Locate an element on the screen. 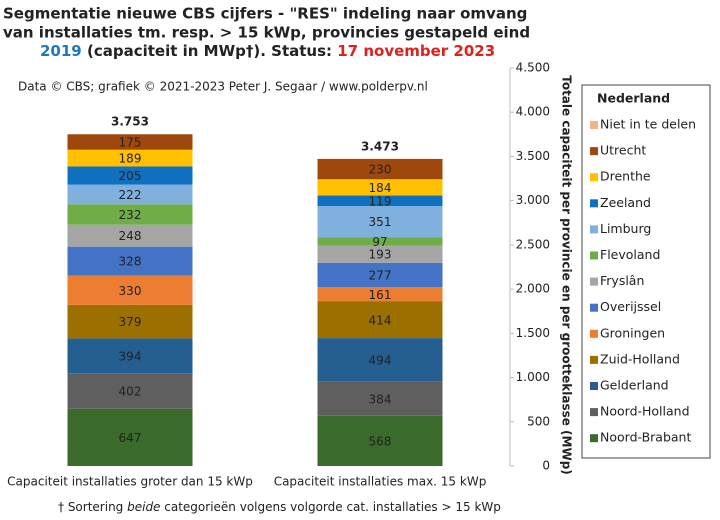 This screenshot has height=520, width=720. footnote-part: beide is located at coordinates (143, 507).